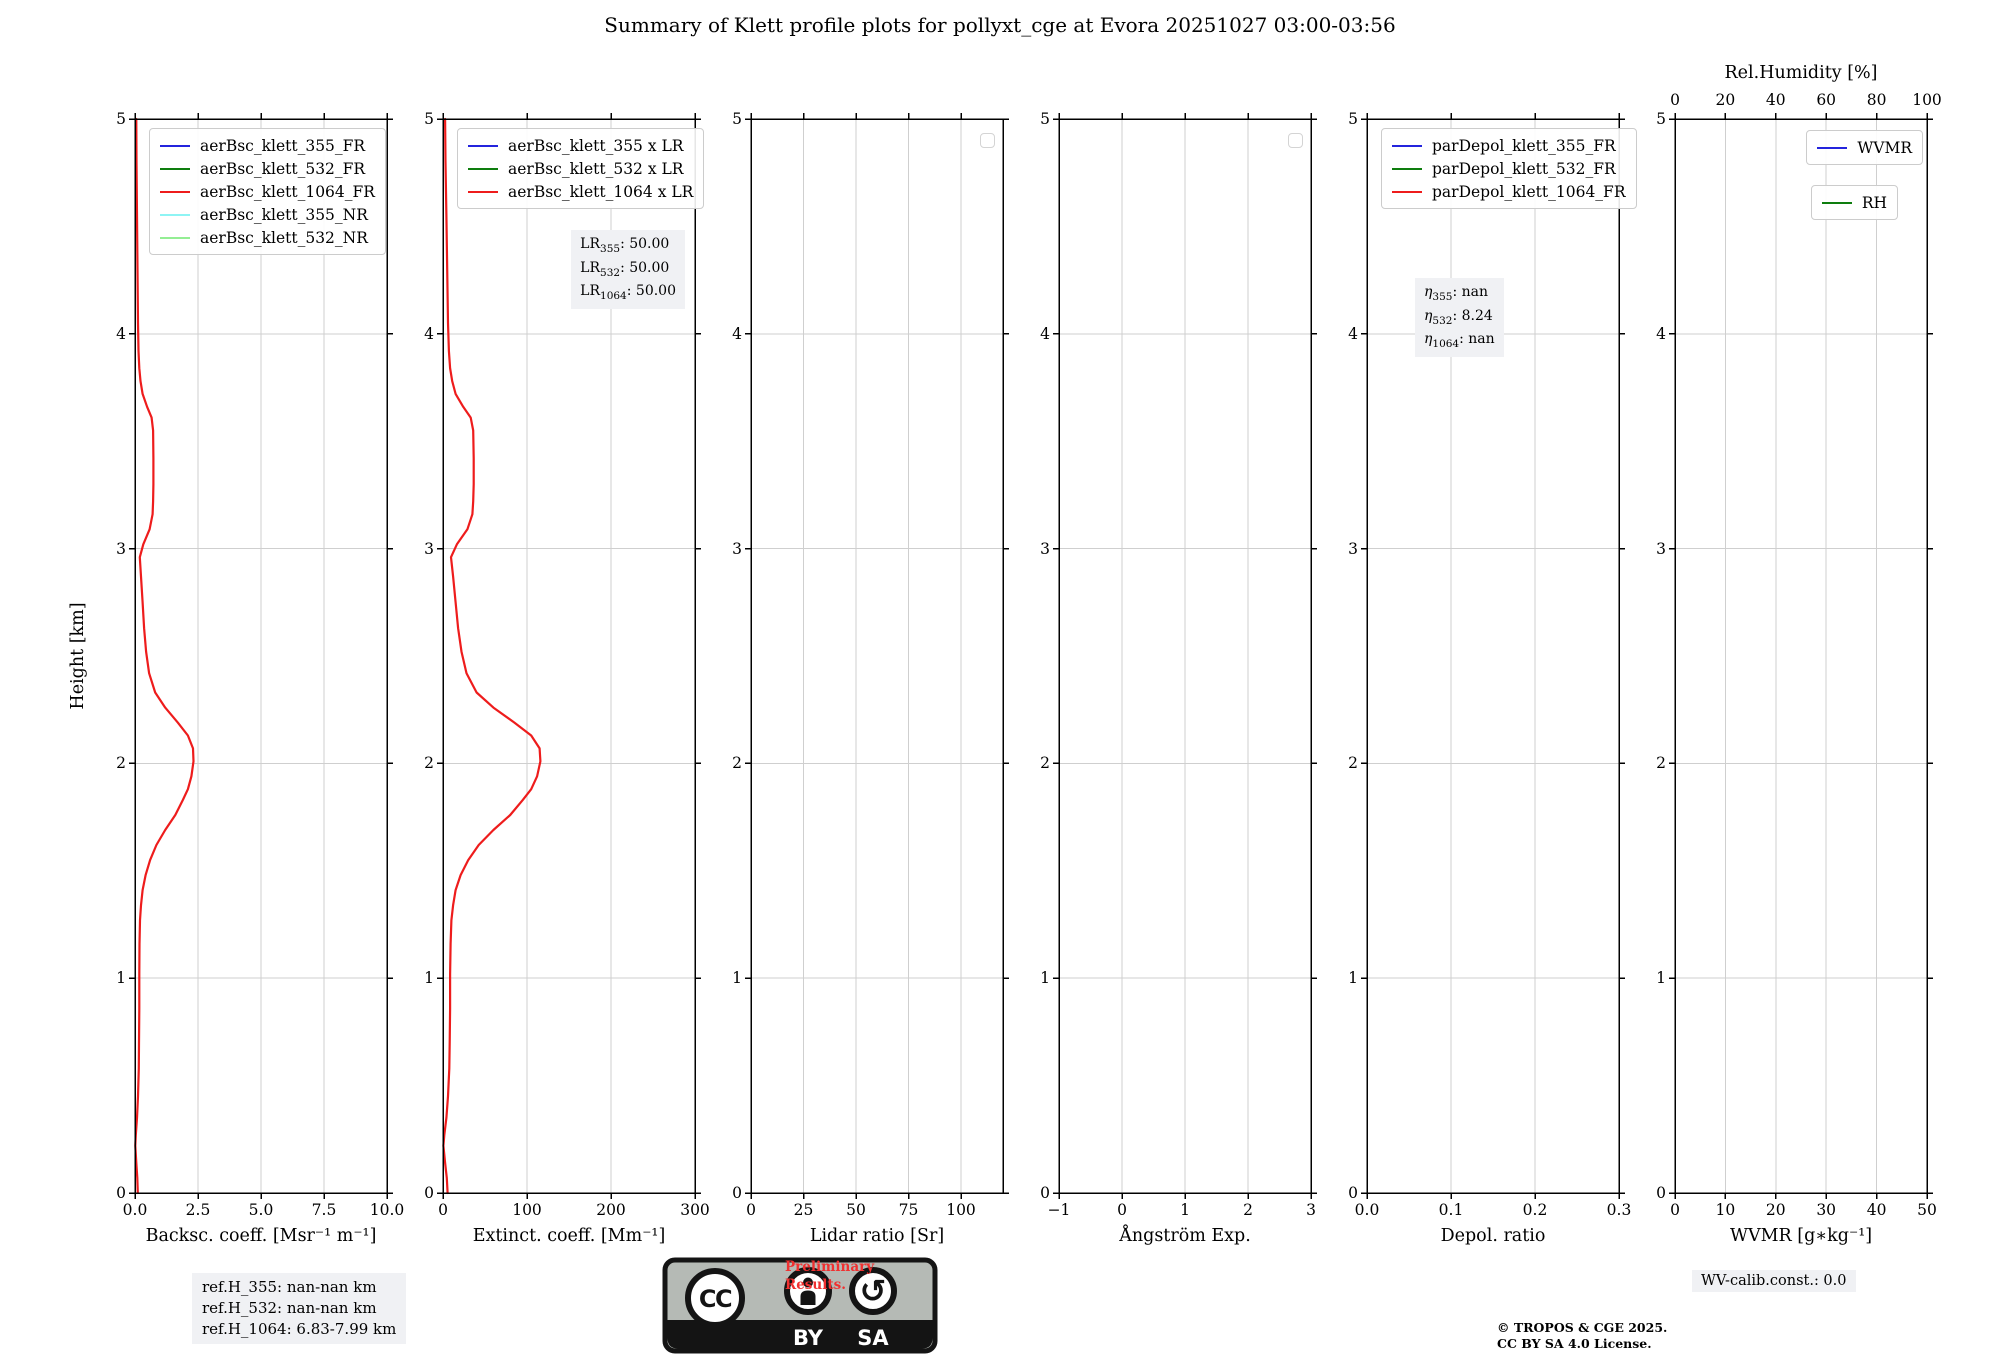 The image size is (2000, 1360). I want to click on legend-label: aerBsc_klett_1064 x LR, so click(601, 191).